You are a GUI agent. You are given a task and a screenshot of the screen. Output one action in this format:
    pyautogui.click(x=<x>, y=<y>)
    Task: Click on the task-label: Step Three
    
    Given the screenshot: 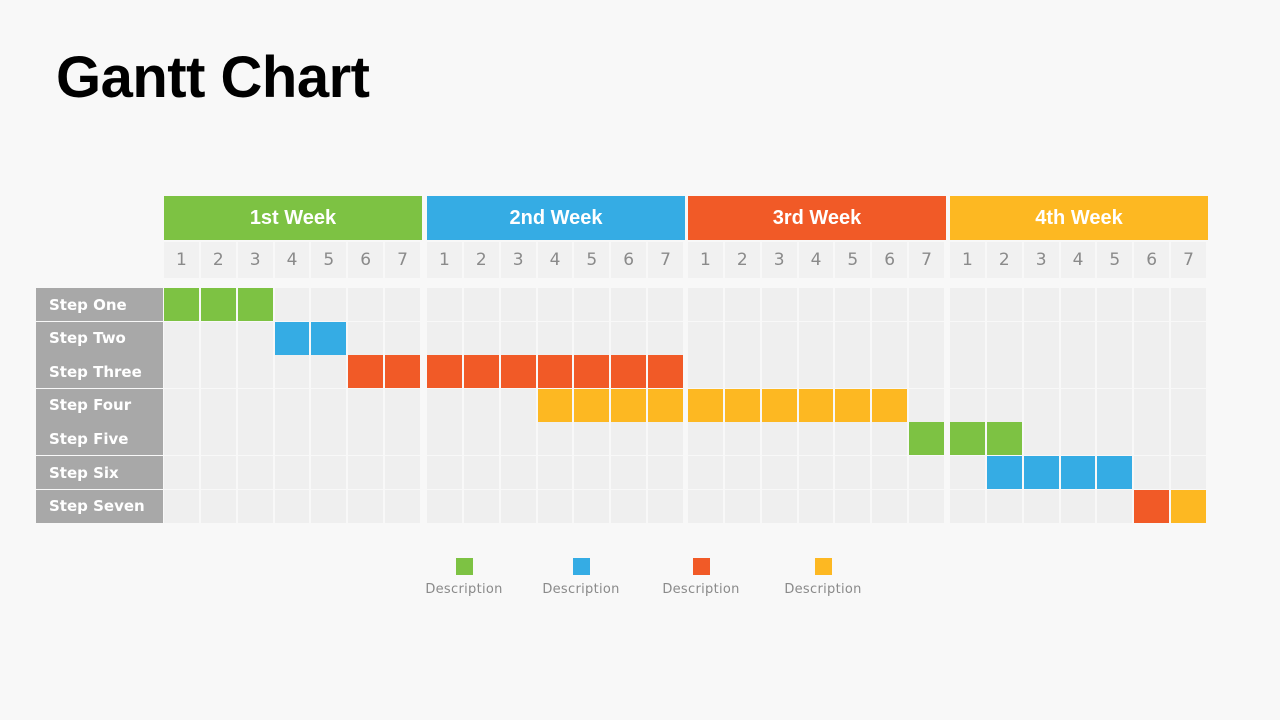 What is the action you would take?
    pyautogui.click(x=99, y=372)
    